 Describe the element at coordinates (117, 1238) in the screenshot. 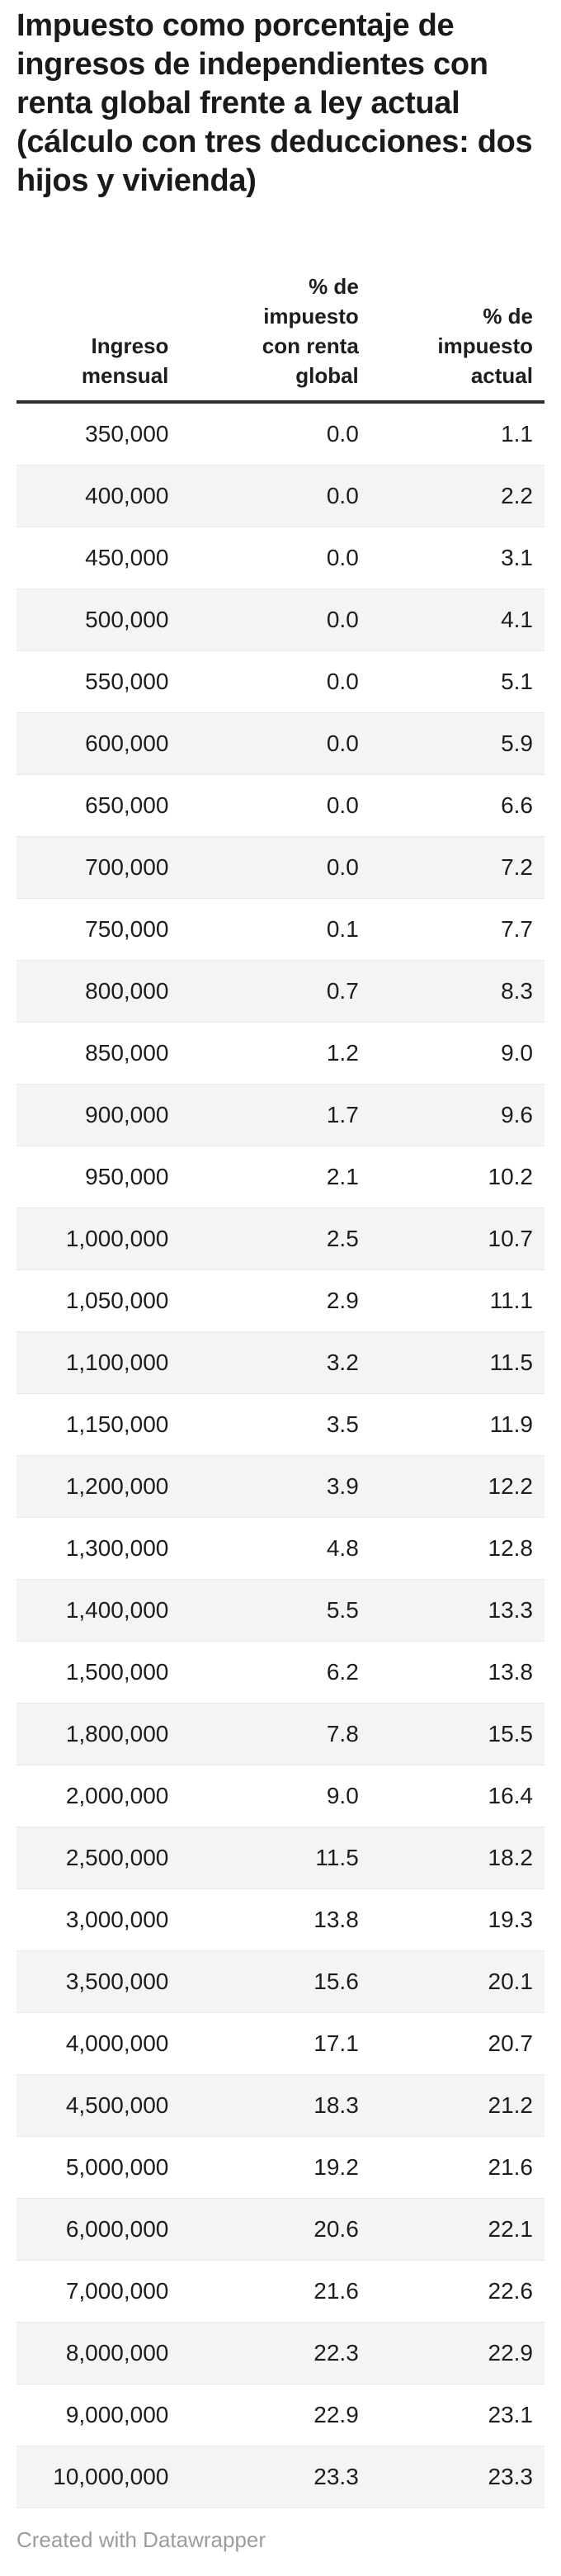

I see `cell-ingreso-mensual: 1,000,000` at that location.